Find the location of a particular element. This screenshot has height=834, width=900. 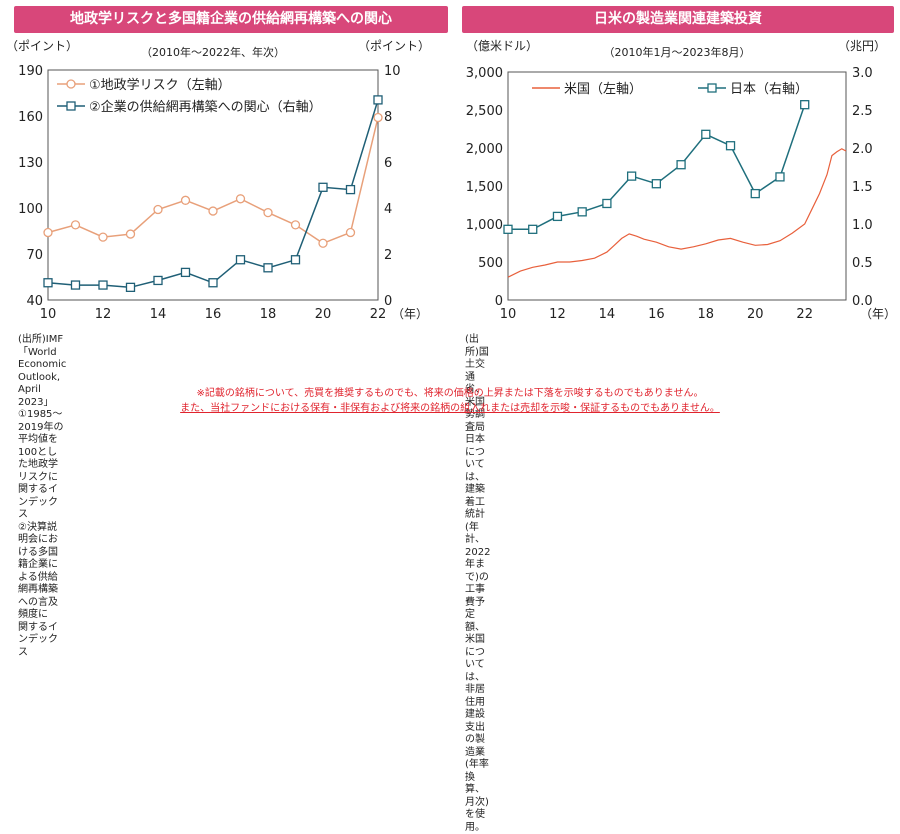

y-right-tick: 0 is located at coordinates (388, 301).